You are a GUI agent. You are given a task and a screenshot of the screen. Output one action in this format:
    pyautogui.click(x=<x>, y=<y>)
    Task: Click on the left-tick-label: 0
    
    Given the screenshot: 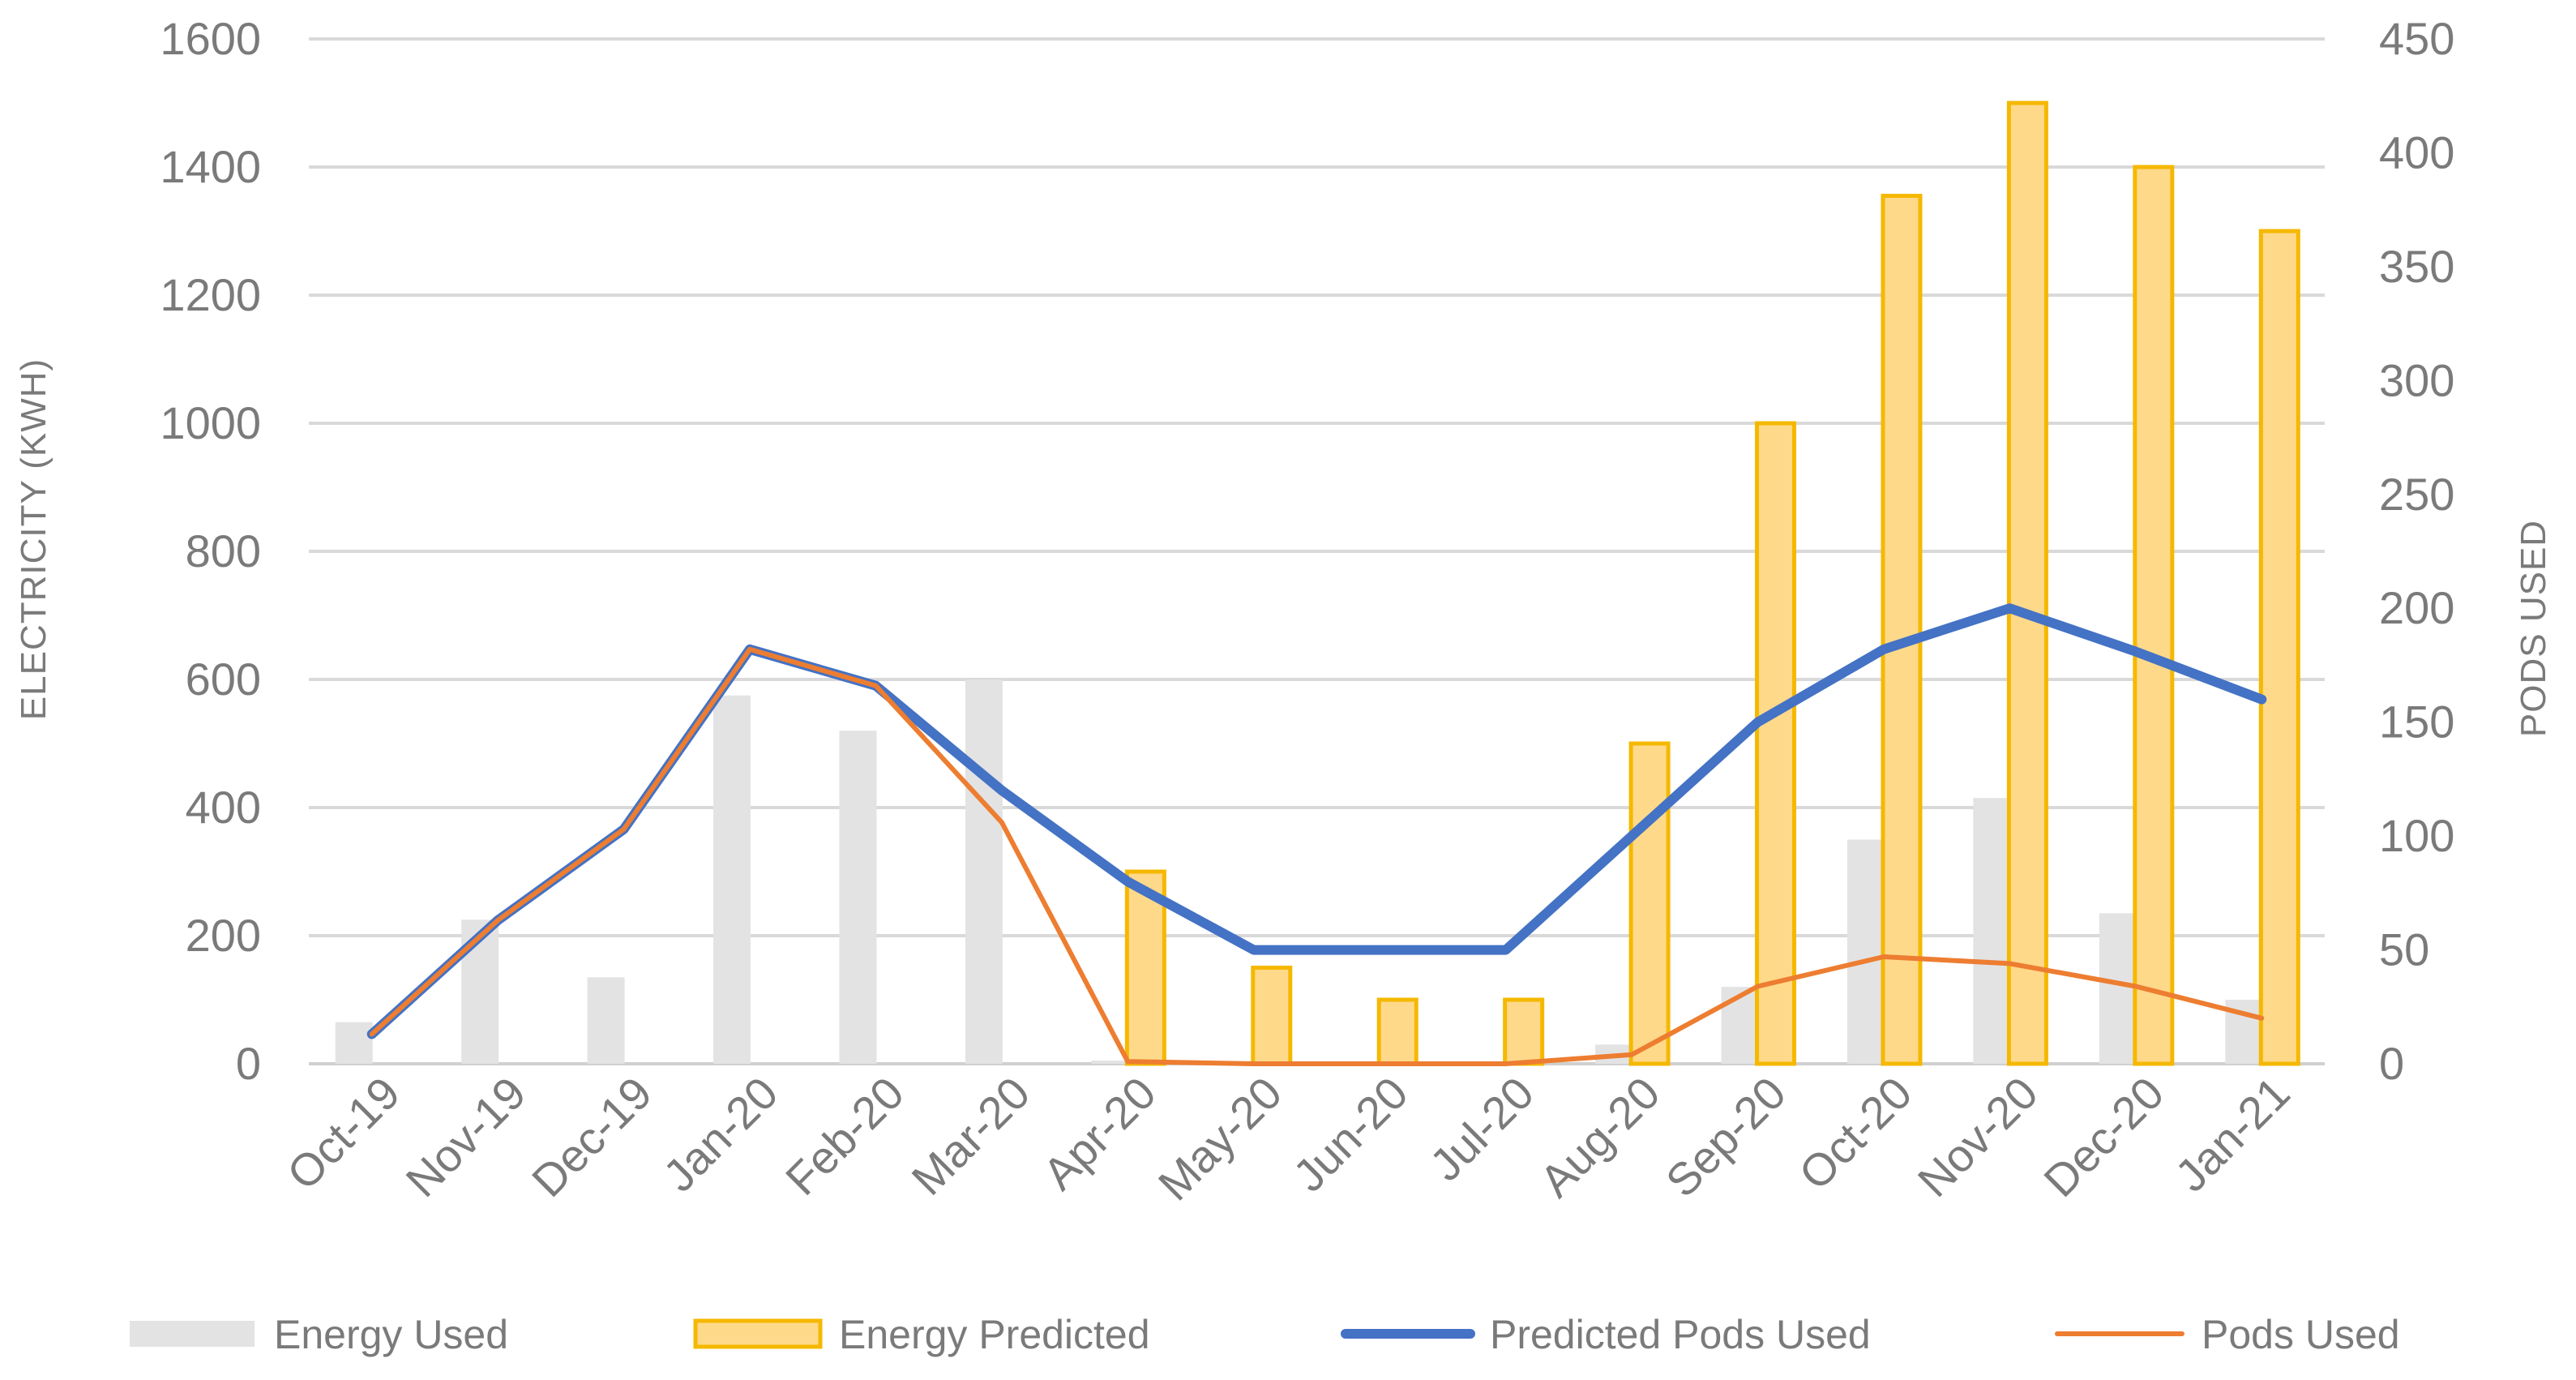 What is the action you would take?
    pyautogui.click(x=248, y=1064)
    